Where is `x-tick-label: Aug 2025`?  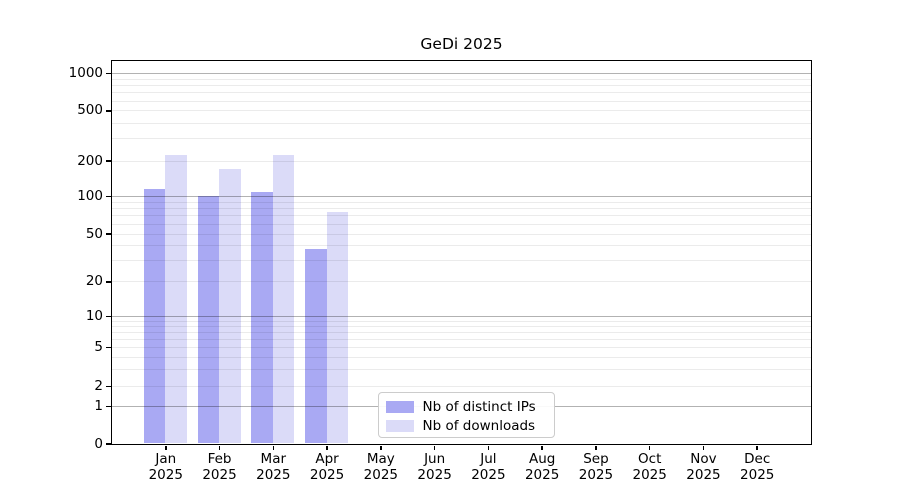
x-tick-label: Aug 2025 is located at coordinates (542, 467).